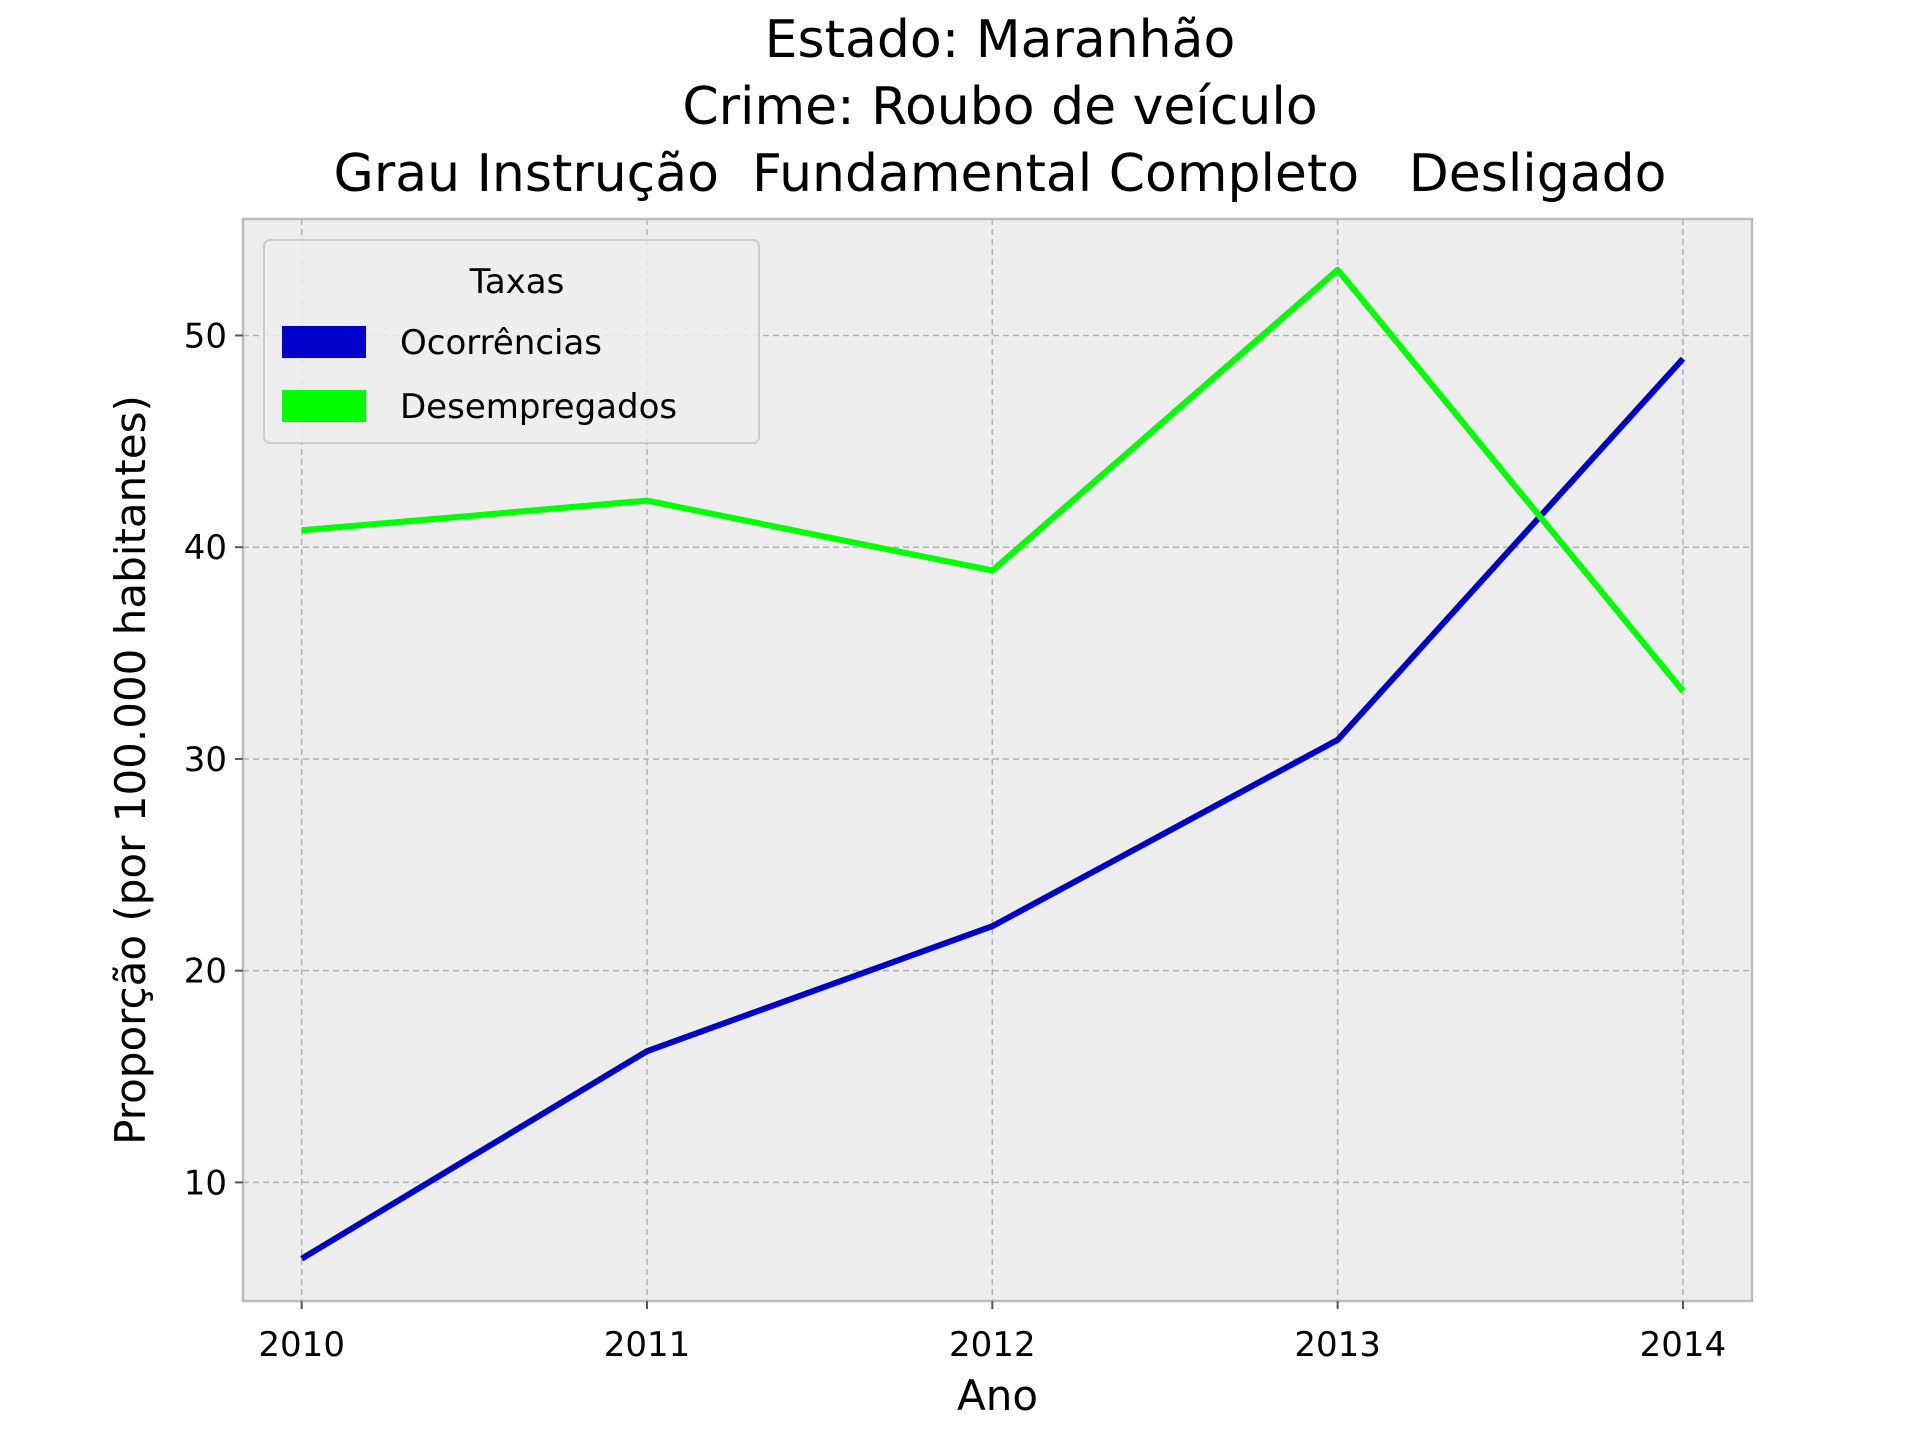  Describe the element at coordinates (205, 336) in the screenshot. I see `y-tick-label: 50` at that location.